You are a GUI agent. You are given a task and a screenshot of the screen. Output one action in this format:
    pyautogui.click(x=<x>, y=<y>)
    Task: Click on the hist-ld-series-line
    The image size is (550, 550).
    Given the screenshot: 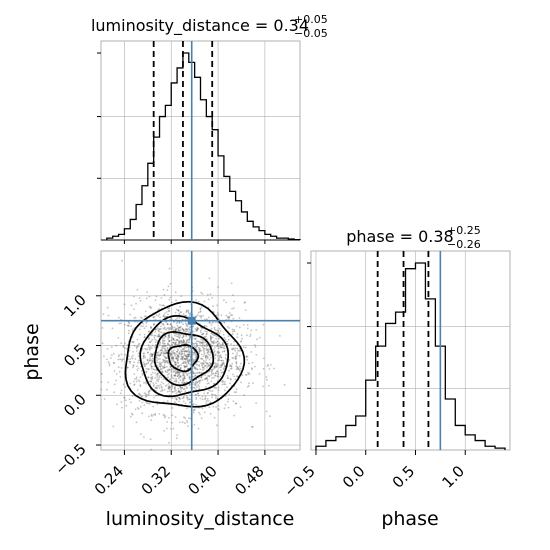 What is the action you would take?
    pyautogui.click(x=203, y=146)
    